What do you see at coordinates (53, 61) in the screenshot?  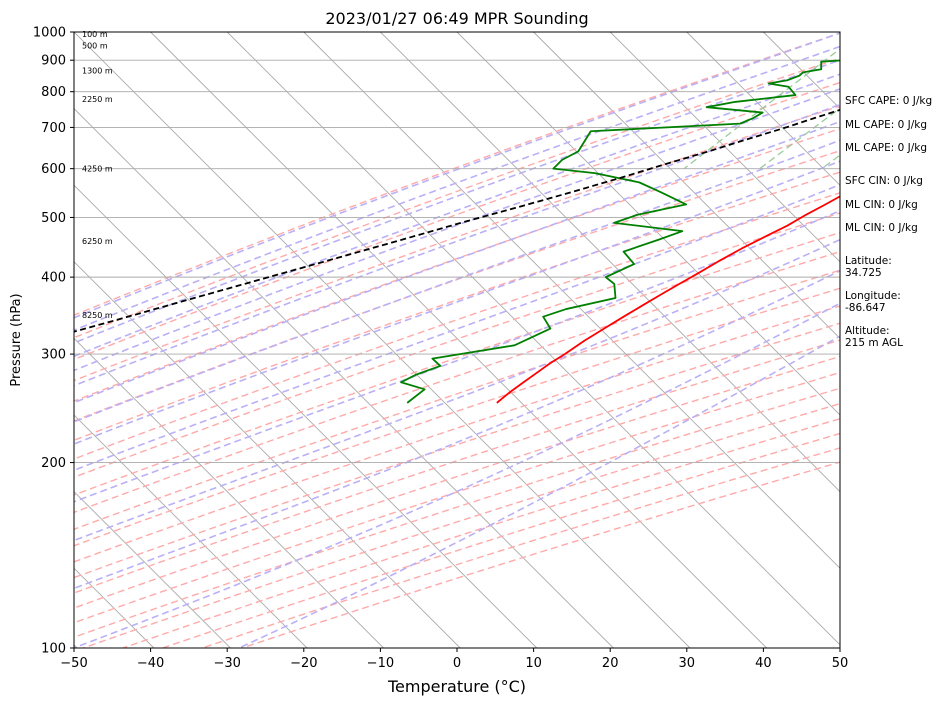 I see `y-tick-label: 900` at bounding box center [53, 61].